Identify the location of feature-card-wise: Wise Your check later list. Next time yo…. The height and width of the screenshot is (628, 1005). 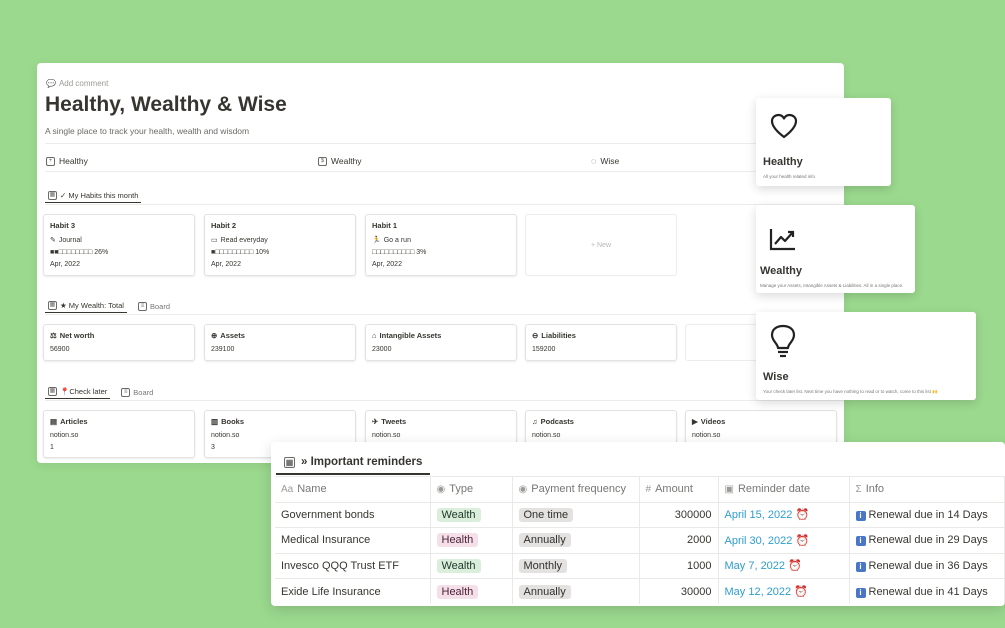
(866, 356).